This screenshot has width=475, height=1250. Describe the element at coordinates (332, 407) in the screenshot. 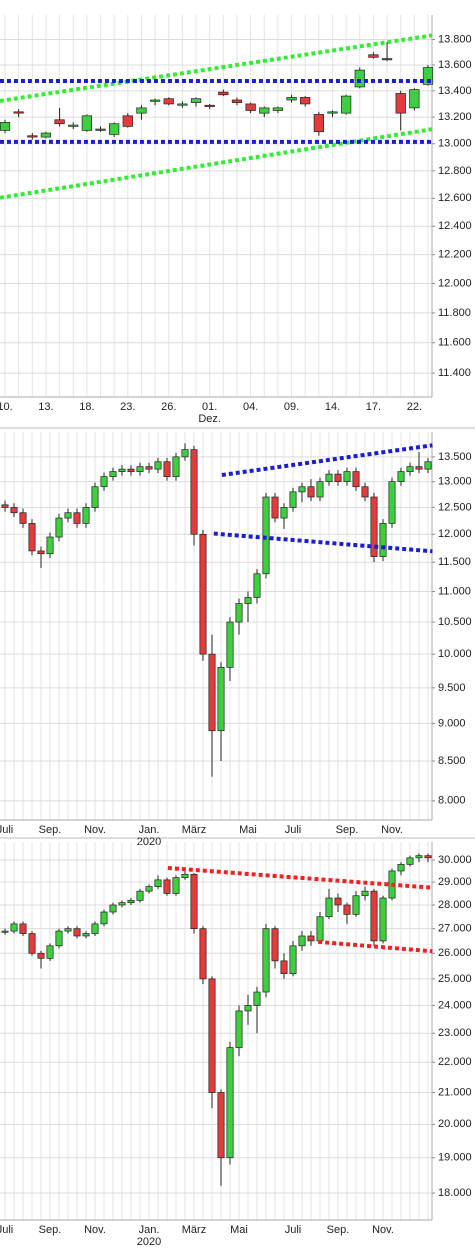

I see `x-tick-label: 14.` at that location.